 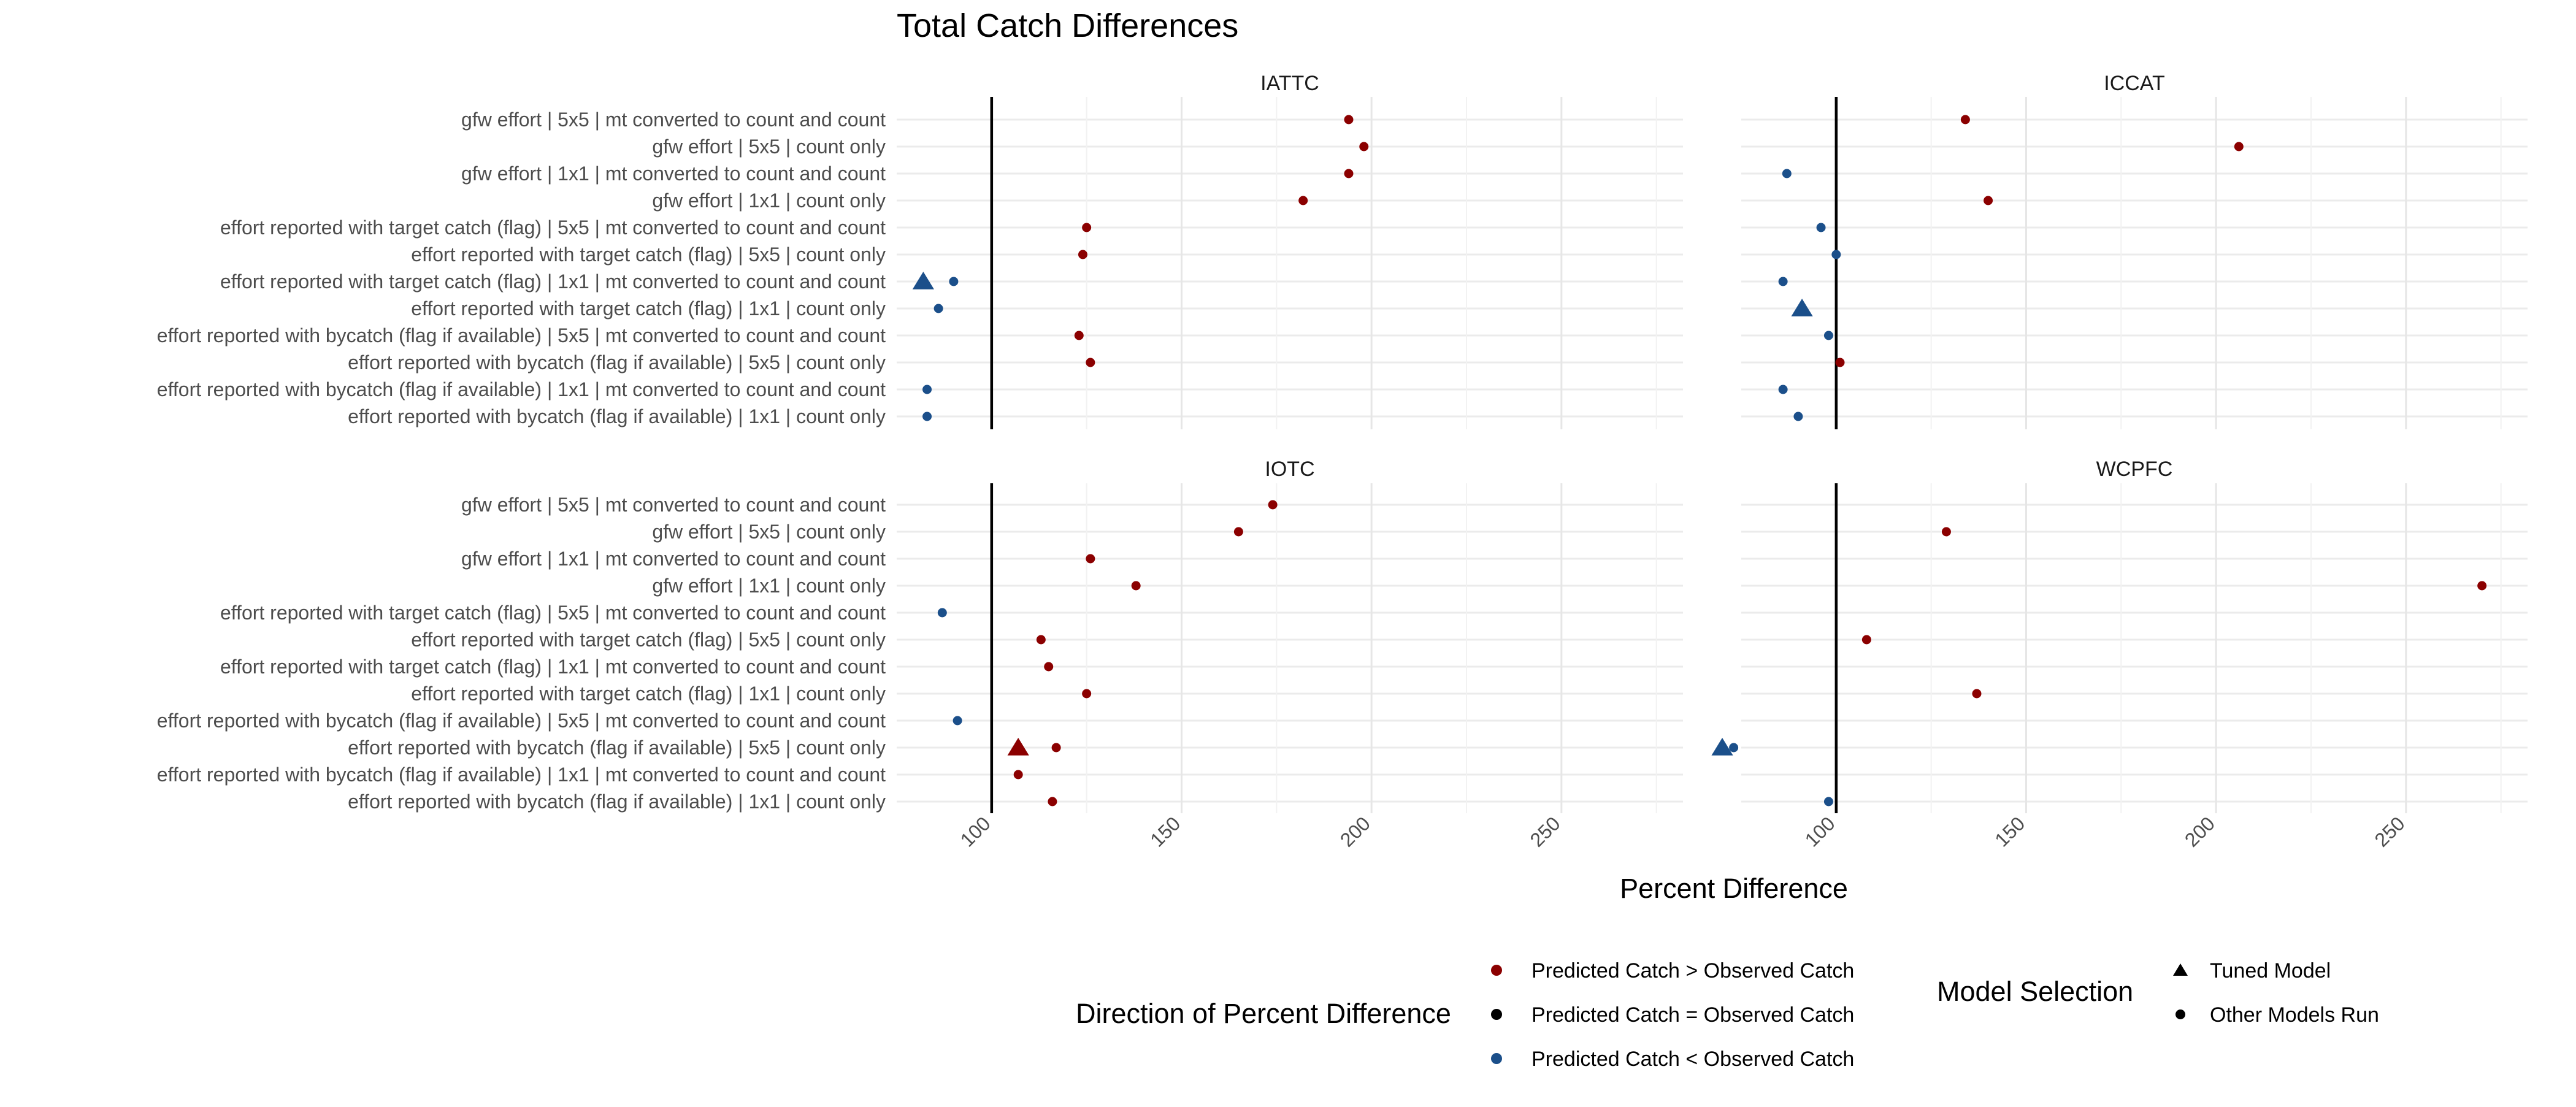 I want to click on legend-direction-label: Predicted Catch = Observed Catch, so click(x=1692, y=1015).